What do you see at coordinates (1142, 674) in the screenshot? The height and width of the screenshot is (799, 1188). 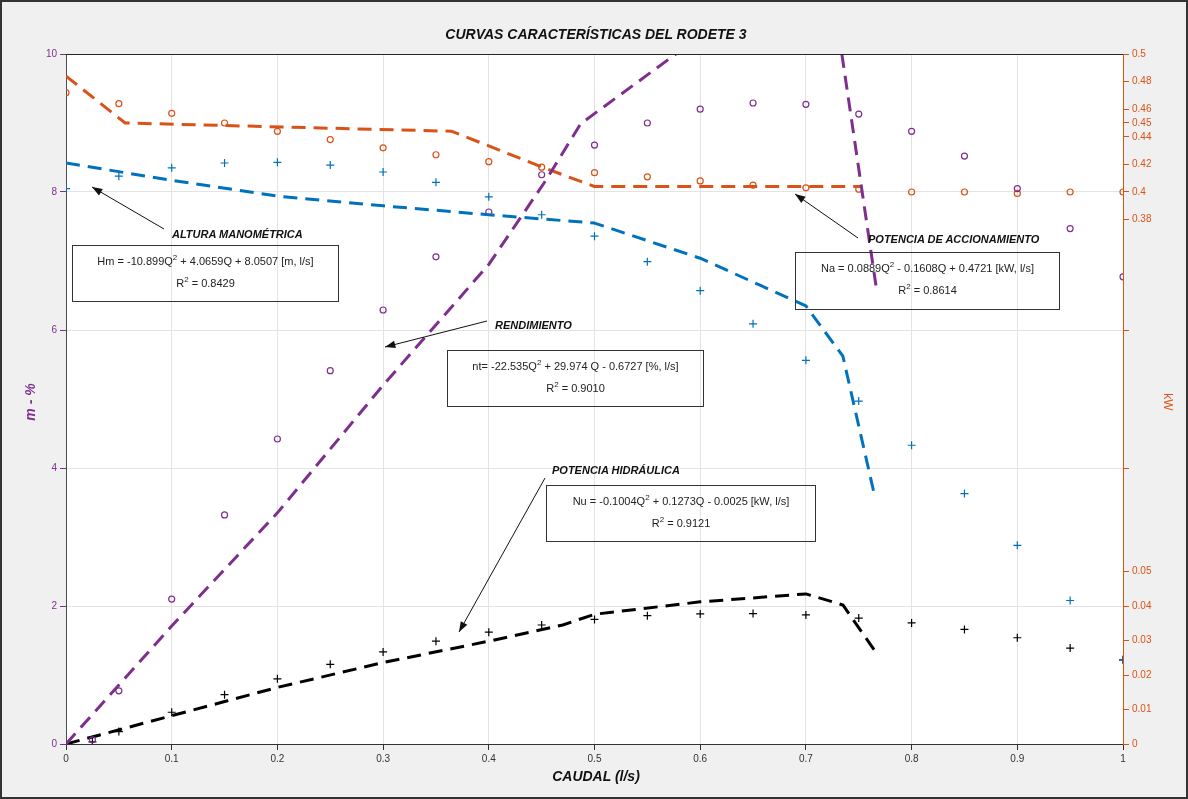 I see `y3-tick-label: 0.02` at bounding box center [1142, 674].